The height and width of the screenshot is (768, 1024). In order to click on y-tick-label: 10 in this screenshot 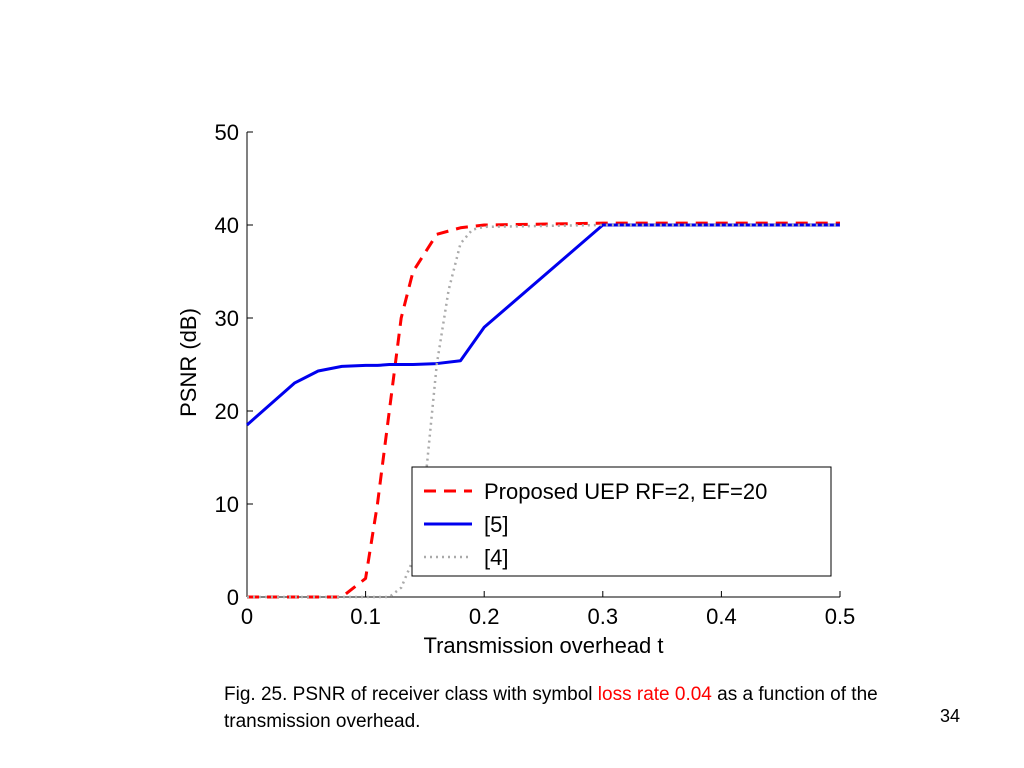, I will do `click(227, 504)`.